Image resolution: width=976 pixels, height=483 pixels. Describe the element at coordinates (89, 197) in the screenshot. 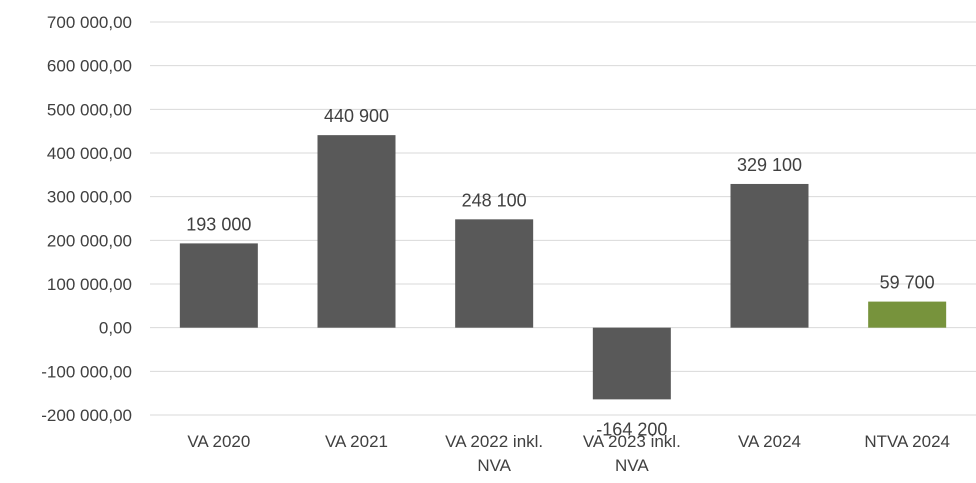

I see `y-tick-label: 300 000,00` at that location.